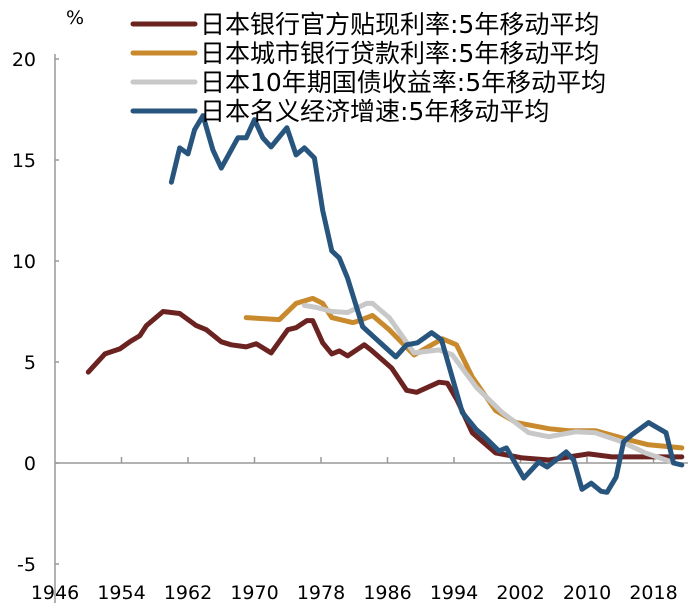 The image size is (700, 613). Describe the element at coordinates (30, 363) in the screenshot. I see `y-tick-label: 5` at that location.